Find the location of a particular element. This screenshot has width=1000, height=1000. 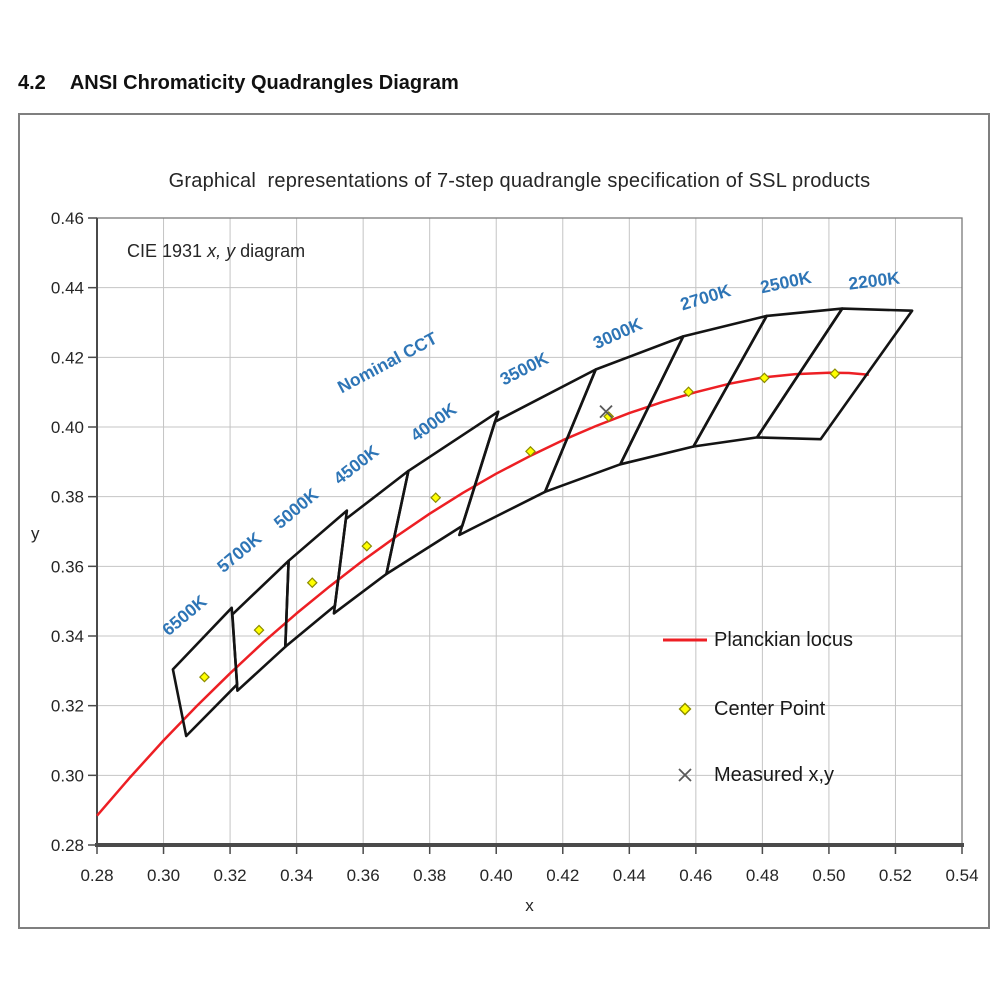

section-heading: 4.2 ANSI Chromaticity Quadrangles Diagram is located at coordinates (238, 83).